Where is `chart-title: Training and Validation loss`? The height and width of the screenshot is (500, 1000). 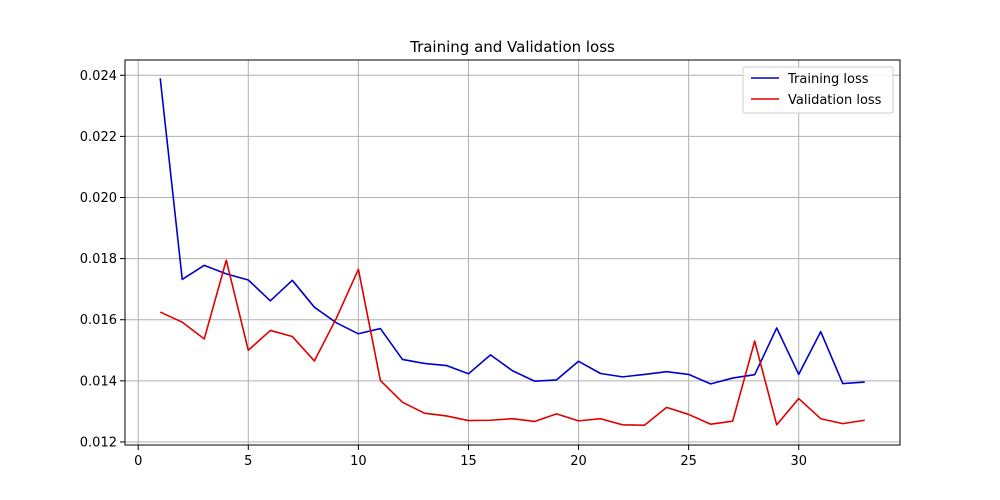 chart-title: Training and Validation loss is located at coordinates (512, 47).